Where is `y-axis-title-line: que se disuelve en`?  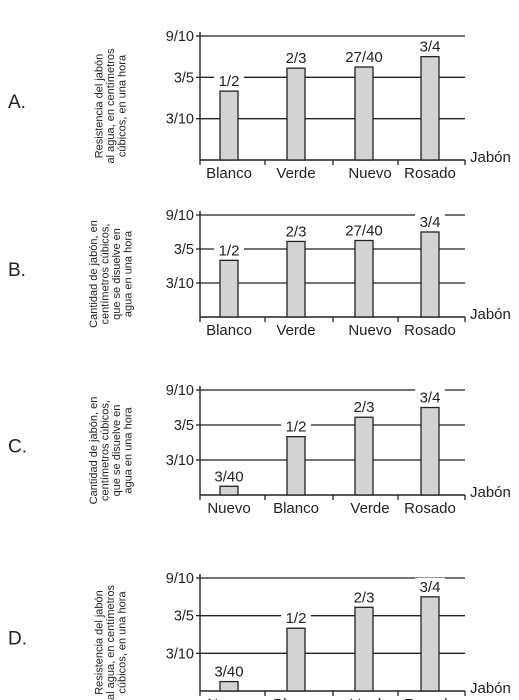 y-axis-title-line: que se disuelve en is located at coordinates (117, 274).